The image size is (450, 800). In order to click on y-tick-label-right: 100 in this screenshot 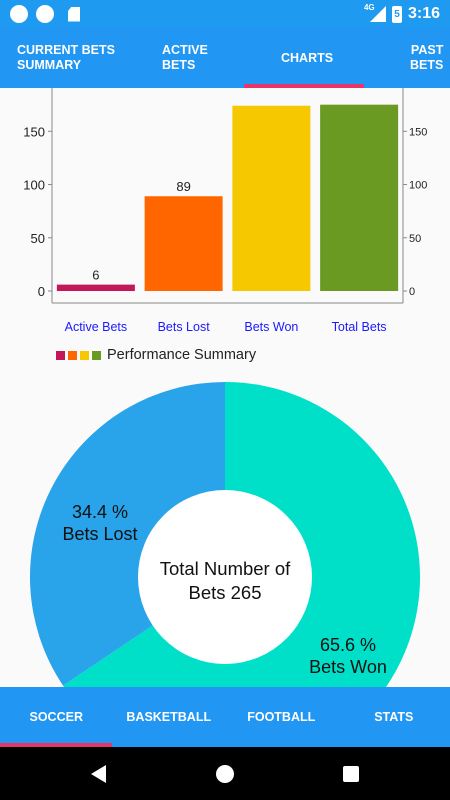, I will do `click(418, 186)`.